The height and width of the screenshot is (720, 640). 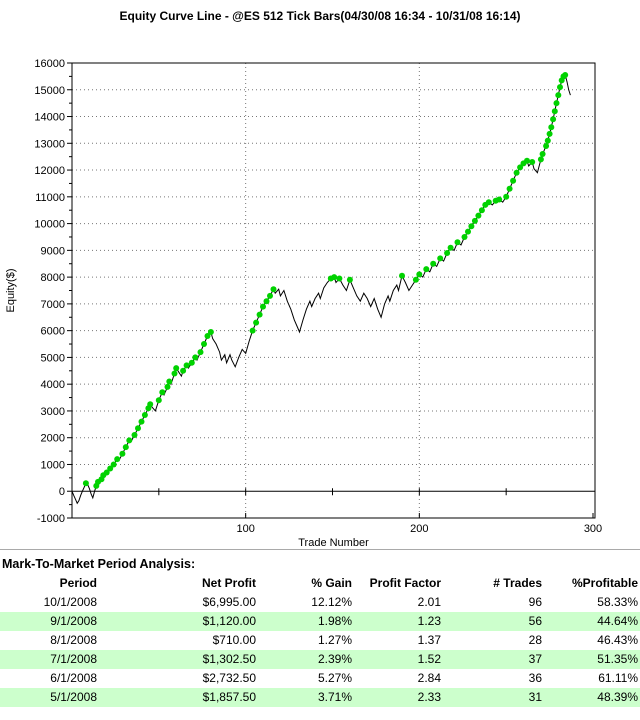 What do you see at coordinates (334, 678) in the screenshot?
I see `cell--gain: 5.27%` at bounding box center [334, 678].